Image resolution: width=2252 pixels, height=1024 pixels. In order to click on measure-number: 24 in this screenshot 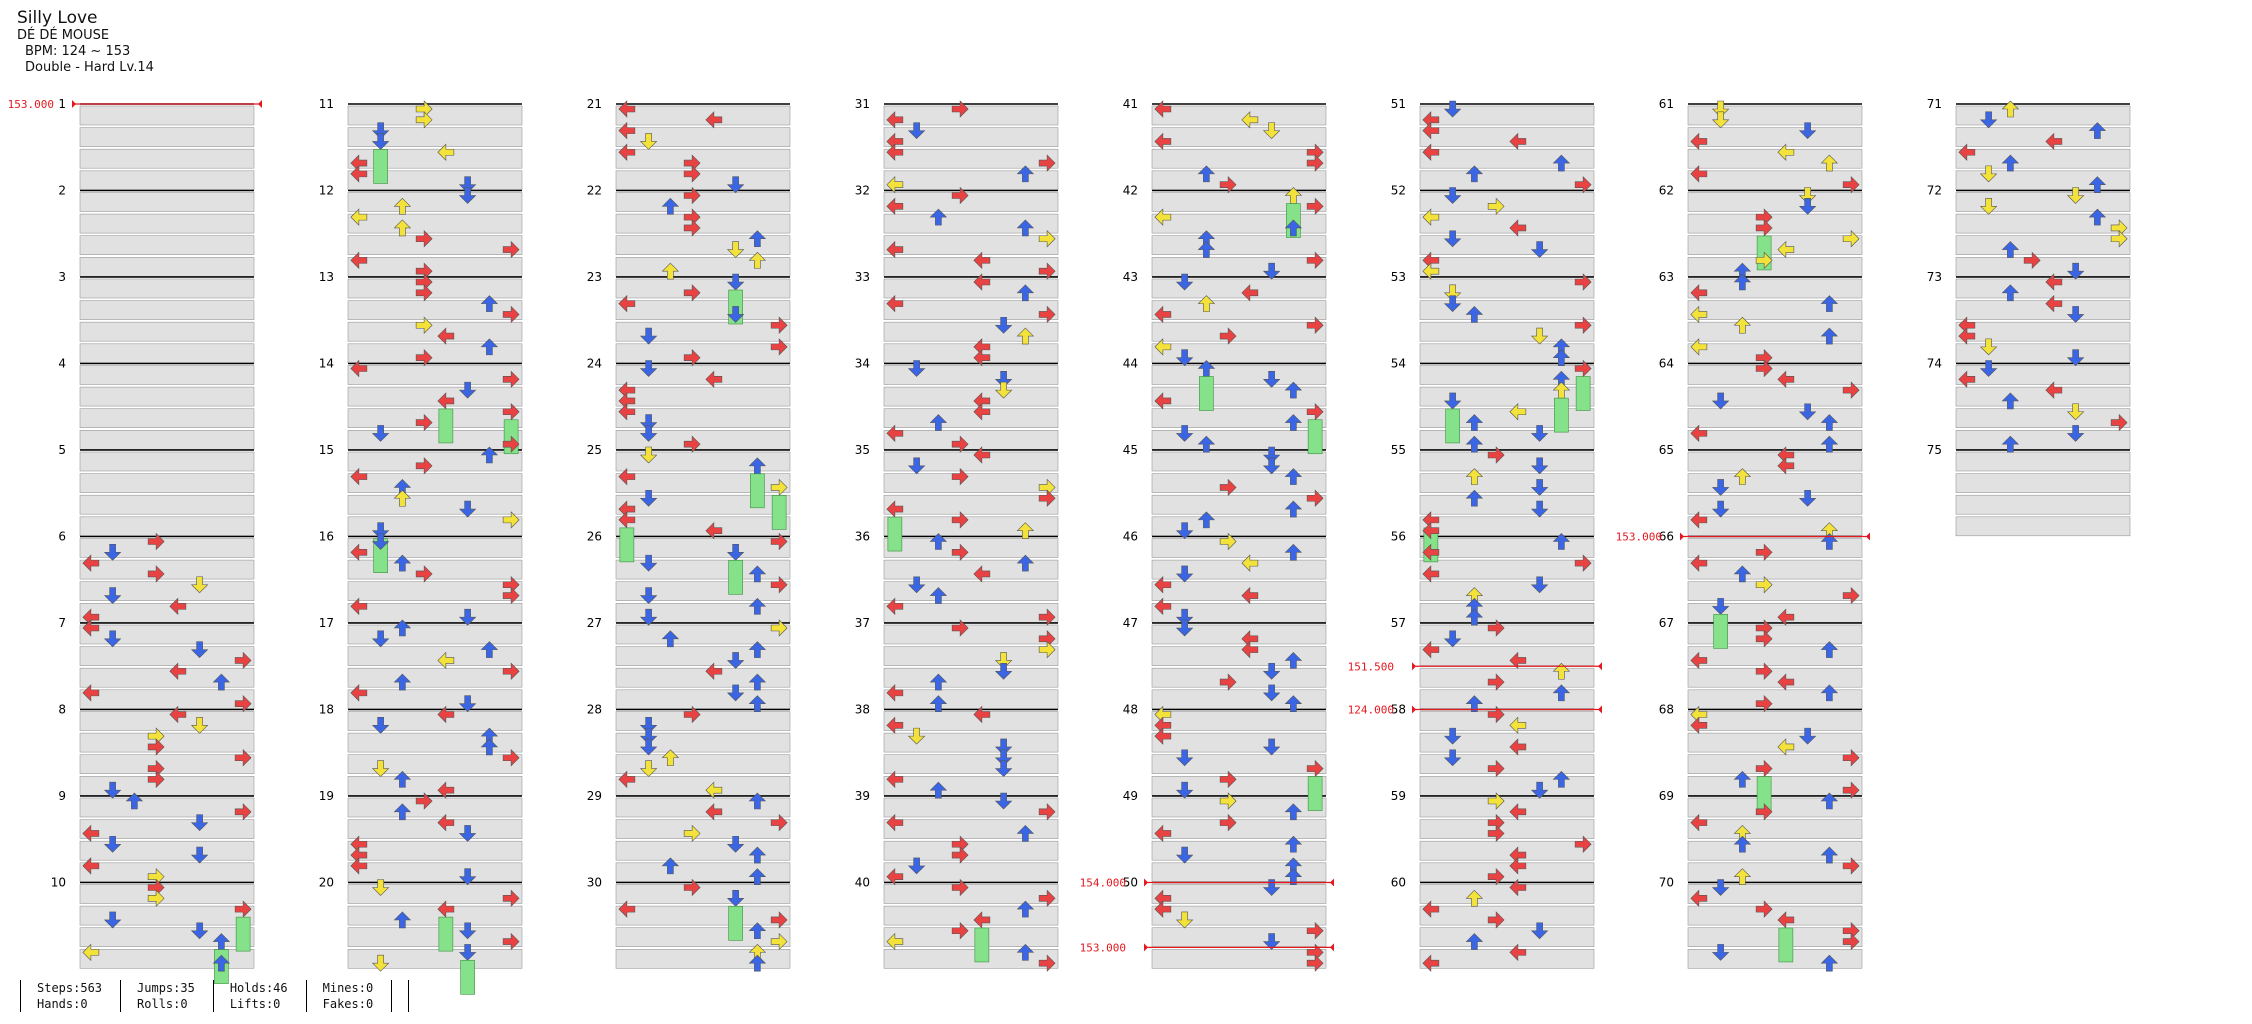, I will do `click(594, 364)`.